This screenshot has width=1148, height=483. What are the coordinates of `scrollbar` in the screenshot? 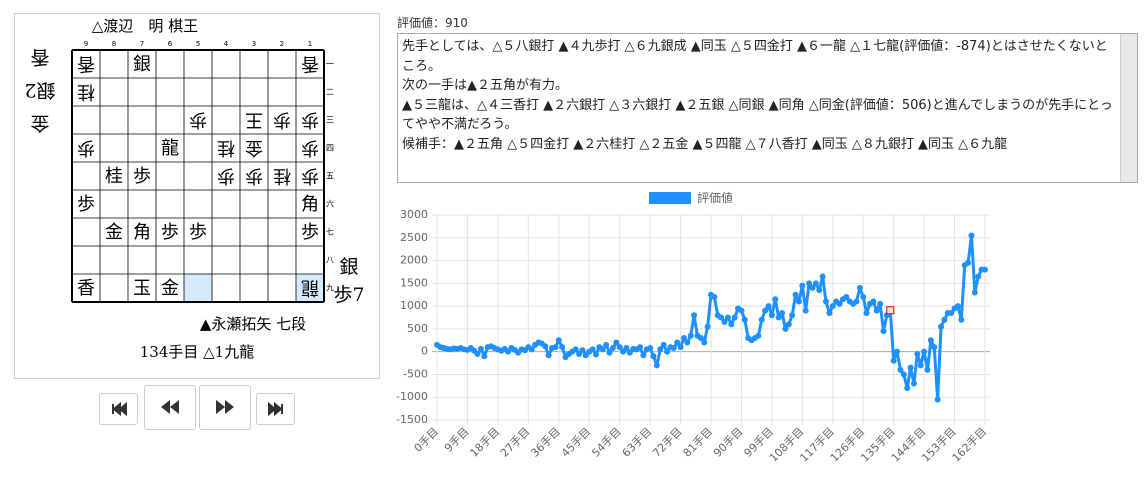 It's located at (1128, 108).